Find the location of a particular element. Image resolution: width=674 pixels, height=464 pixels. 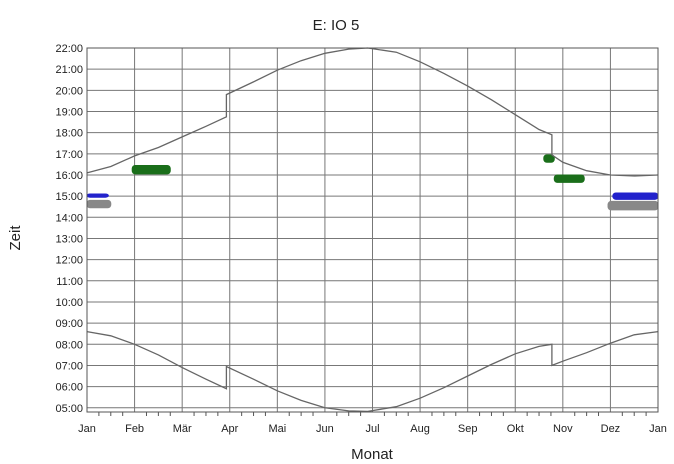

y-tick-label: 10:00 is located at coordinates (69, 303).